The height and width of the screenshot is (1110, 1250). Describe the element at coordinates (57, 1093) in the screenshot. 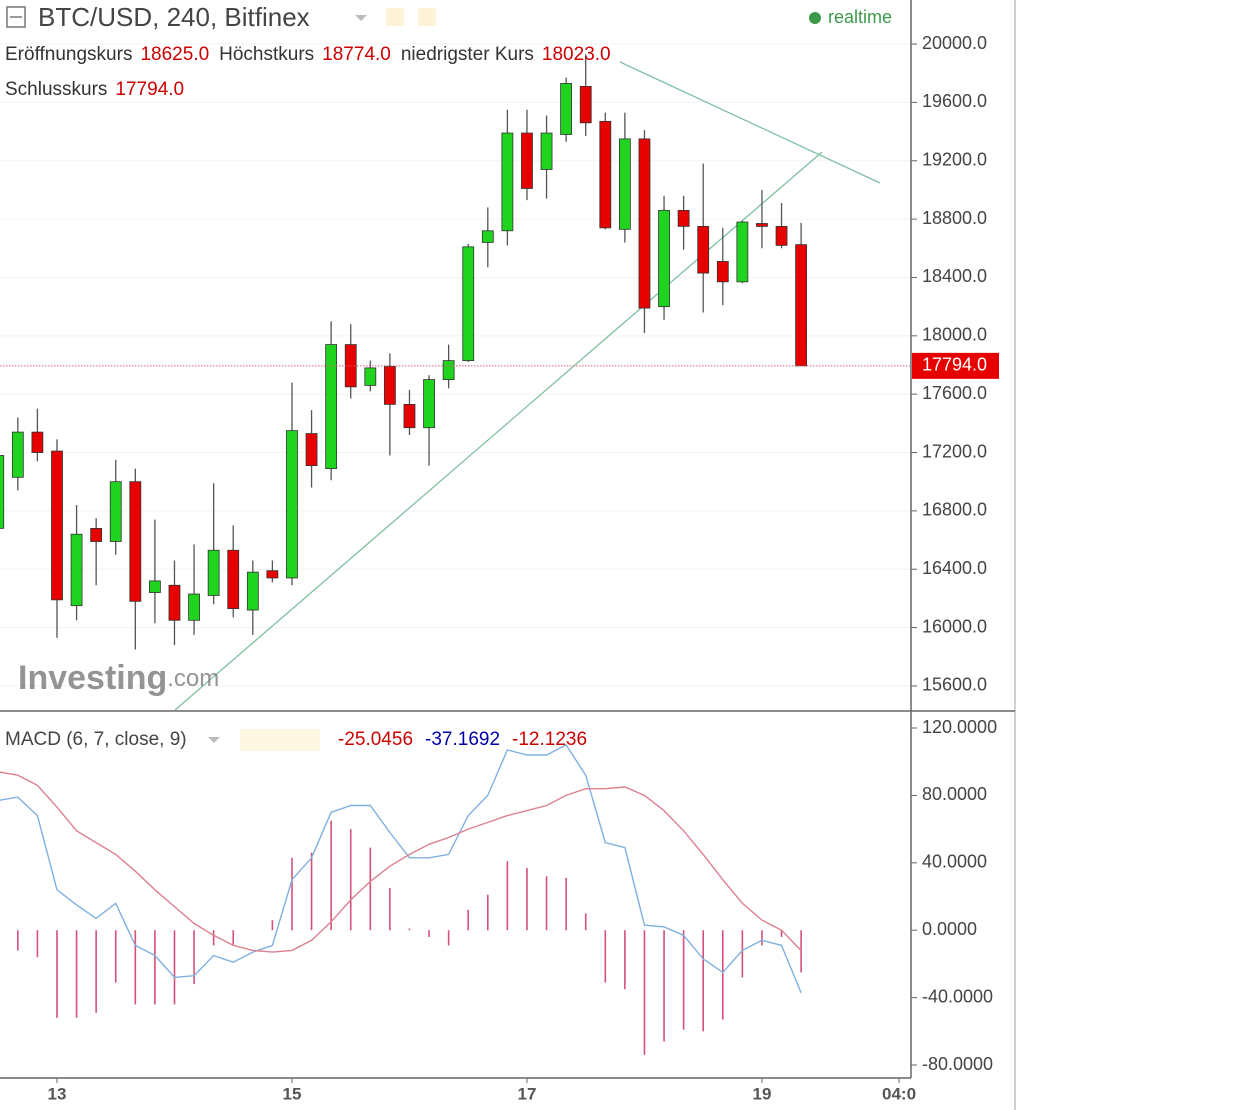

I see `x-tick-label: 13` at that location.